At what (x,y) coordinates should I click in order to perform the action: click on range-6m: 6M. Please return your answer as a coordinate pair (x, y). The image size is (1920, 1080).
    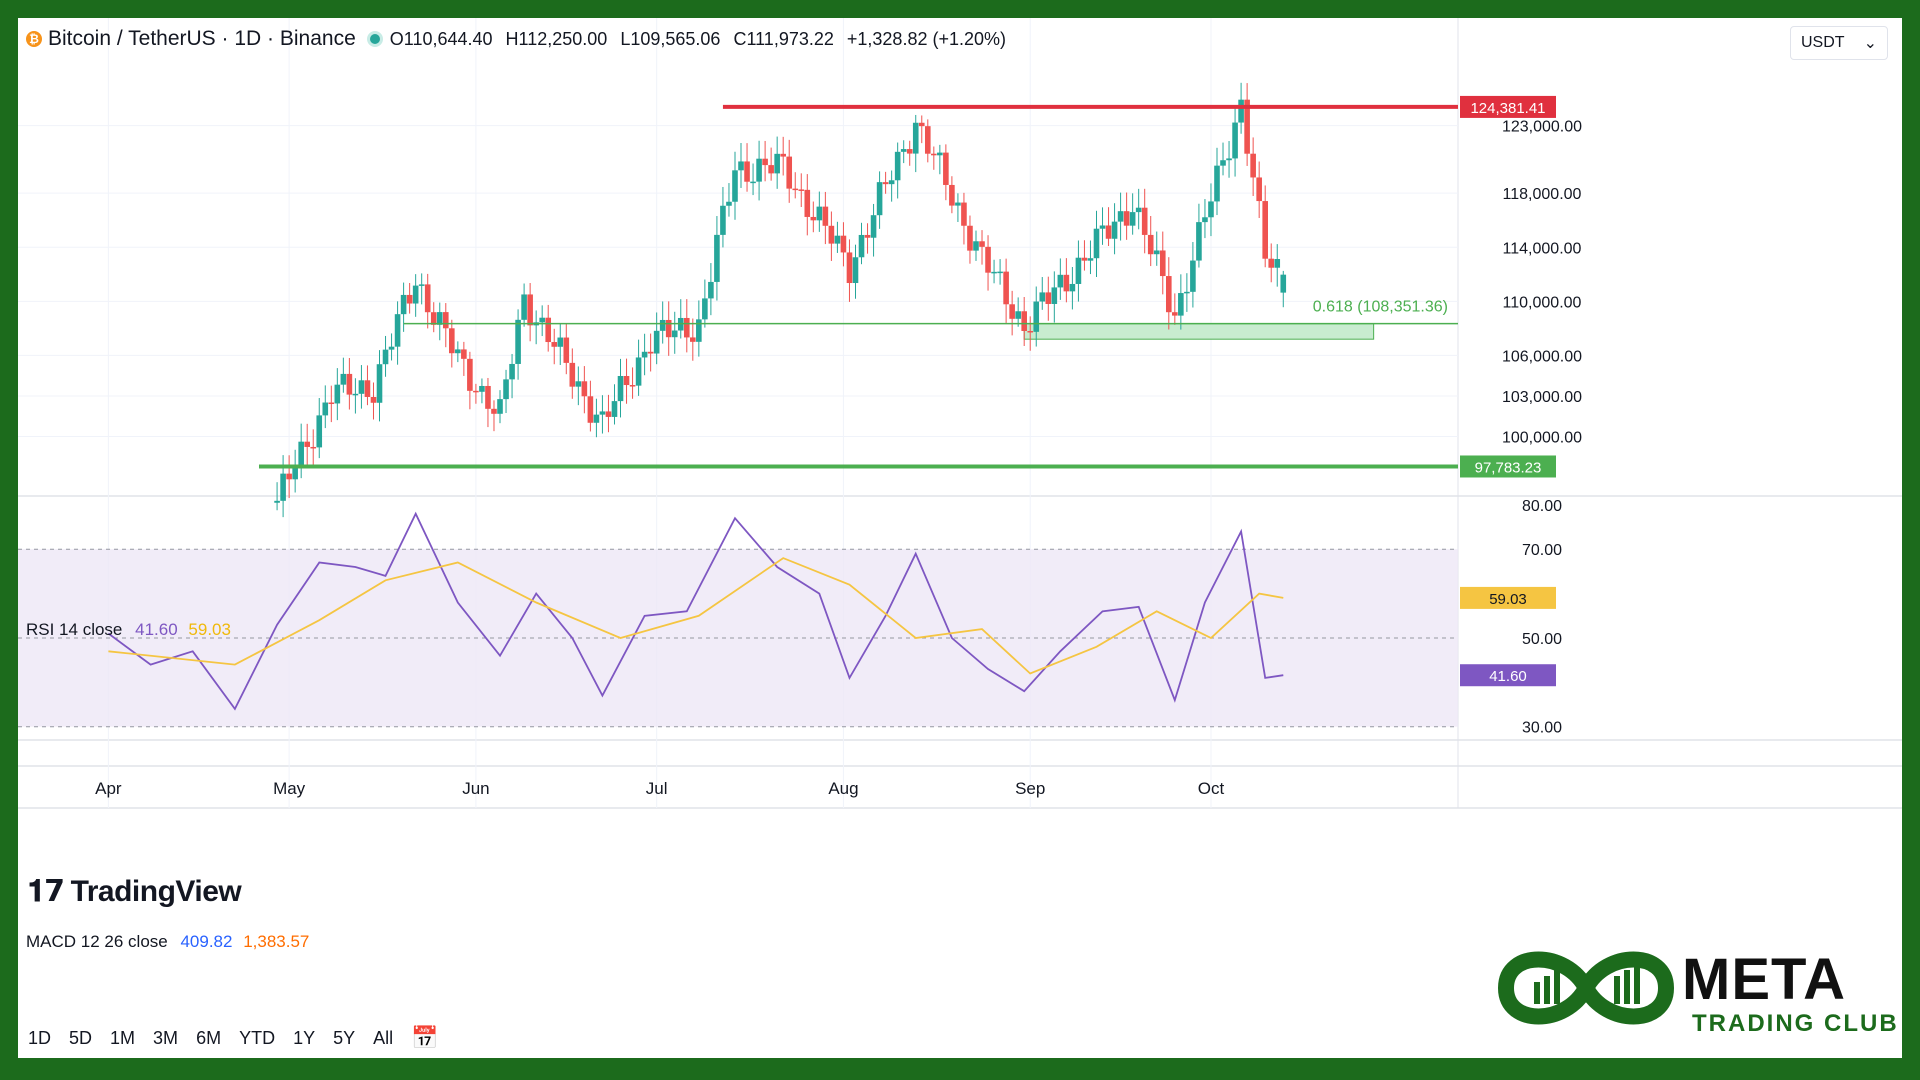
    Looking at the image, I should click on (209, 1037).